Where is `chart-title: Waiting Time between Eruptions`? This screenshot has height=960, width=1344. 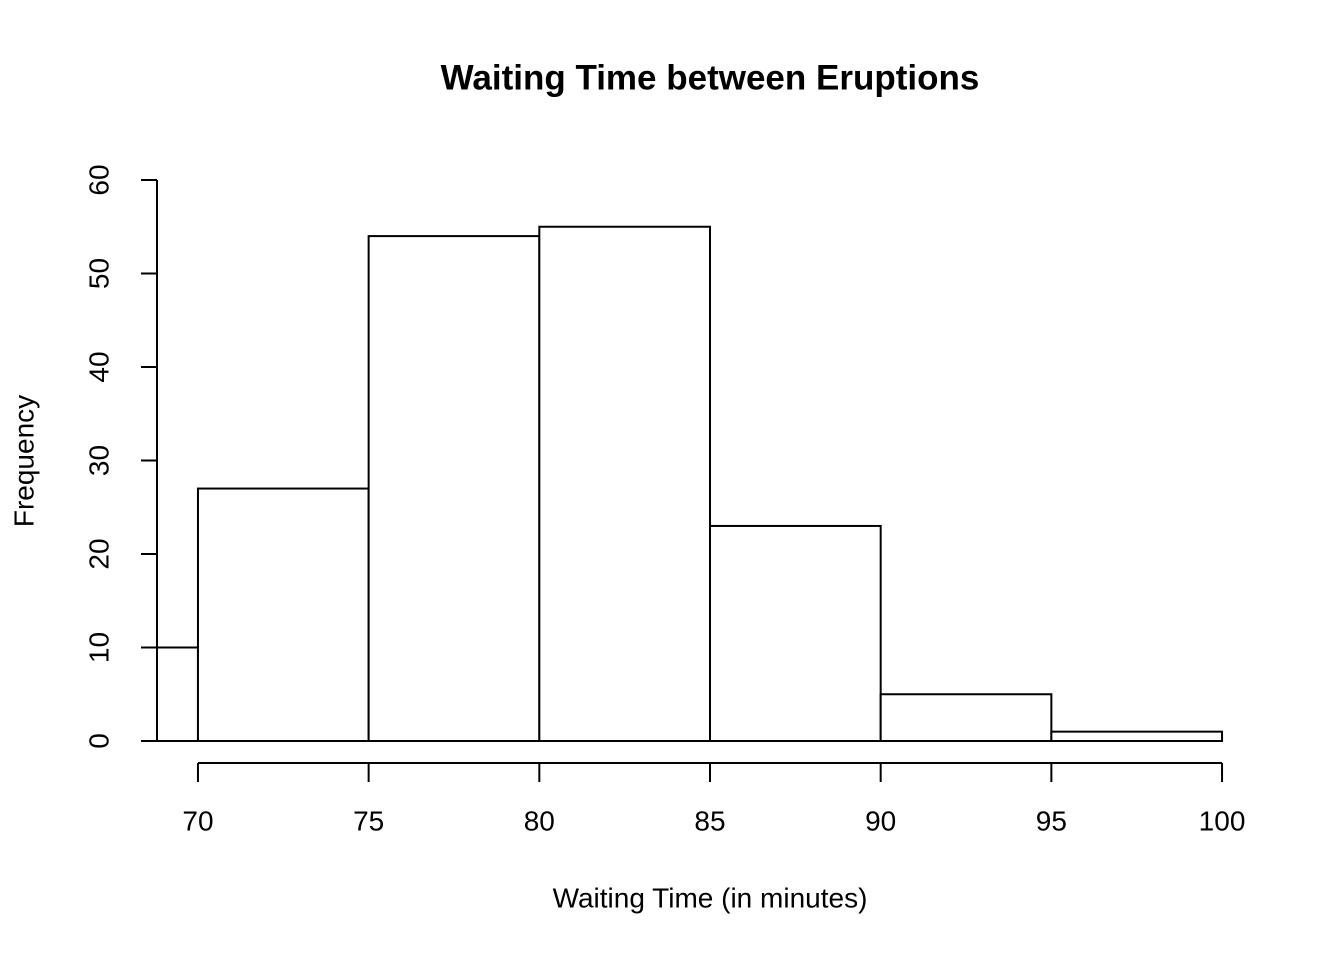
chart-title: Waiting Time between Eruptions is located at coordinates (710, 77).